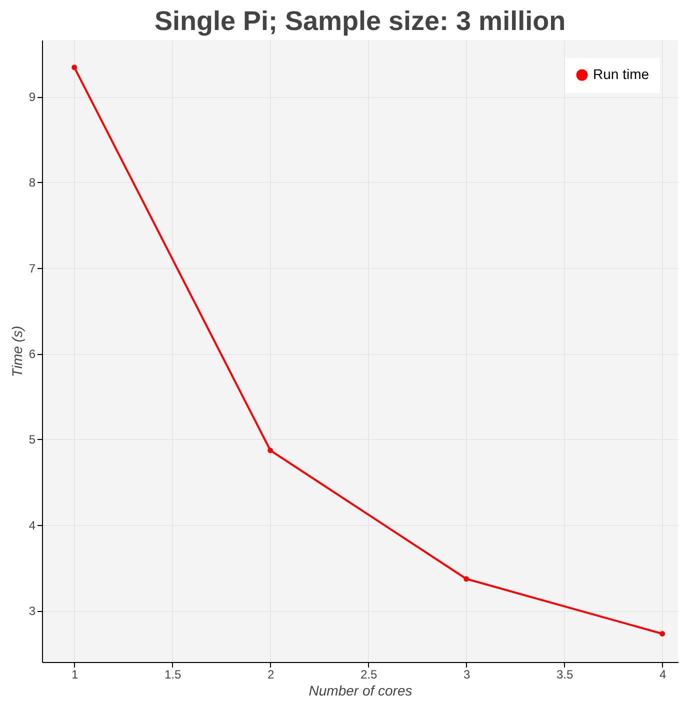 The height and width of the screenshot is (708, 683). I want to click on y-tick-label: 9, so click(32, 97).